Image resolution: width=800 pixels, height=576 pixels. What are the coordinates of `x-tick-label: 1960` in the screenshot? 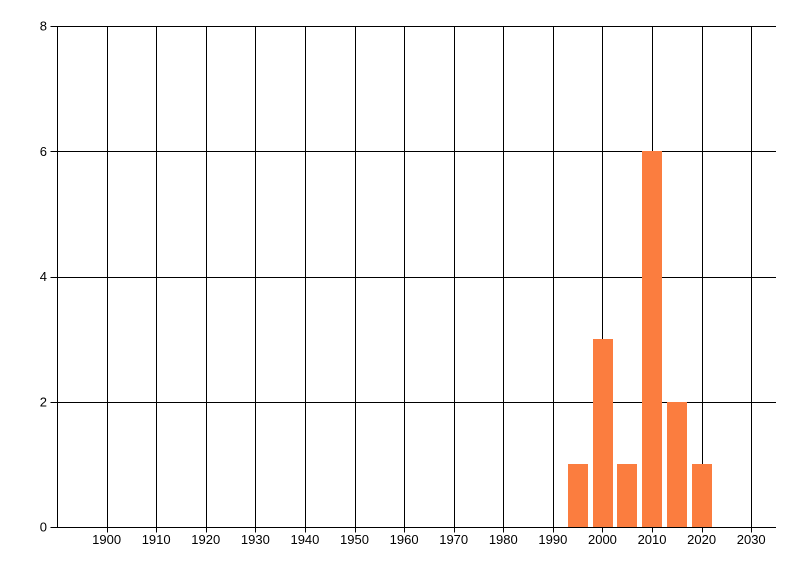 It's located at (404, 539).